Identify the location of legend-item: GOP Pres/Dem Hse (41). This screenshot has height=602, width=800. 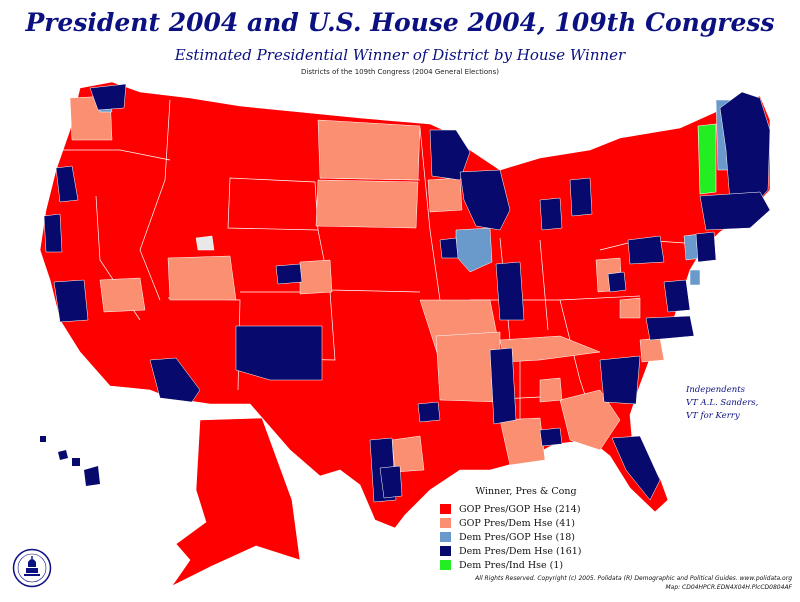
(520, 523).